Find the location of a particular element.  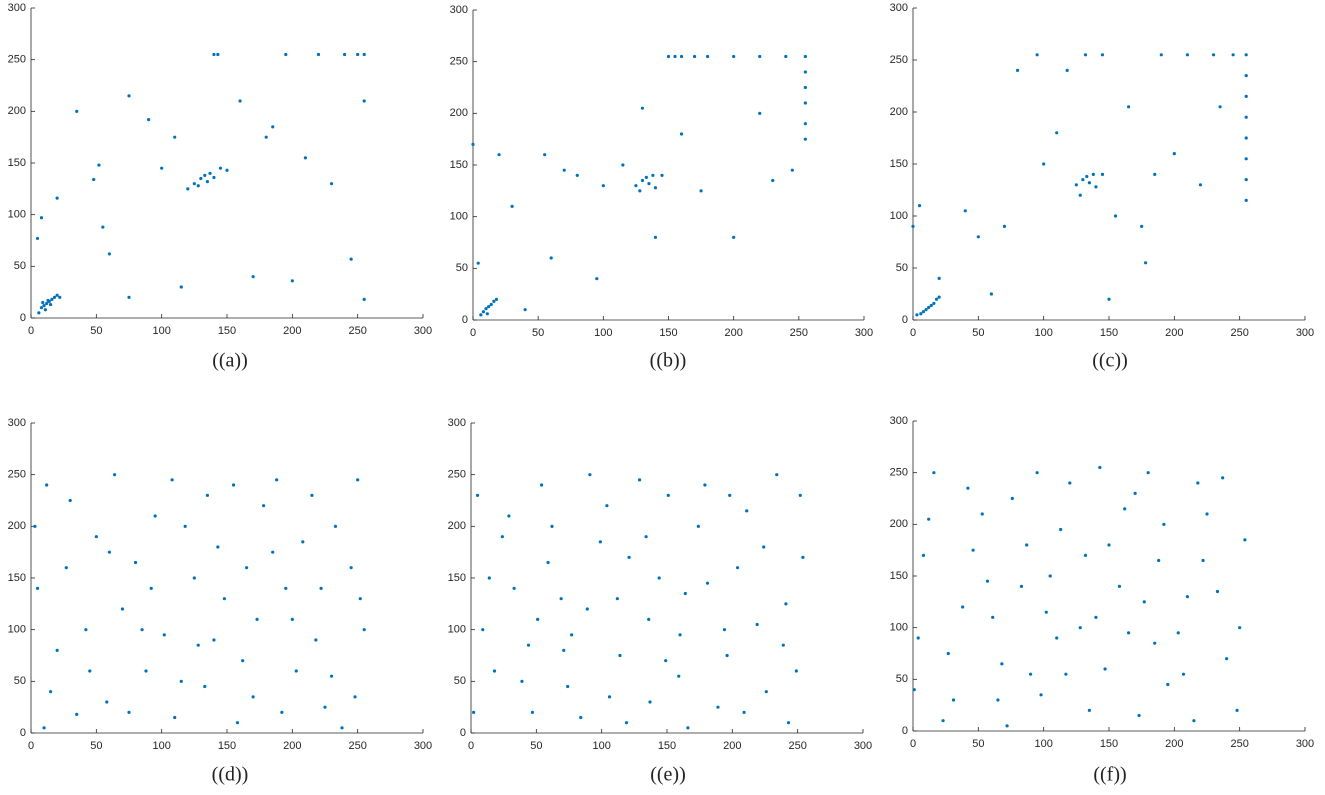

caption: ((f)) is located at coordinates (1109, 775).